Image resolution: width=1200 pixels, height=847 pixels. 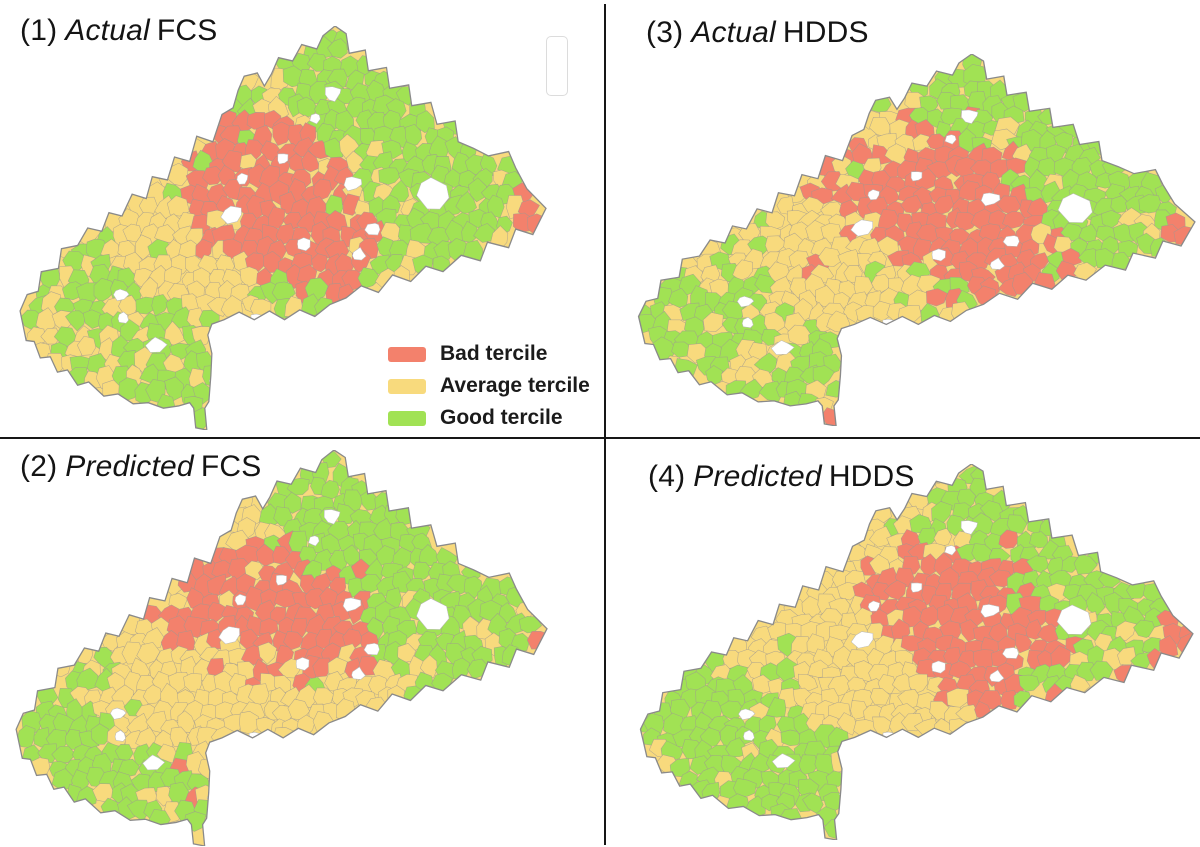 I want to click on tercile-legend: Bad tercile Average tercile Good tercile, so click(x=489, y=386).